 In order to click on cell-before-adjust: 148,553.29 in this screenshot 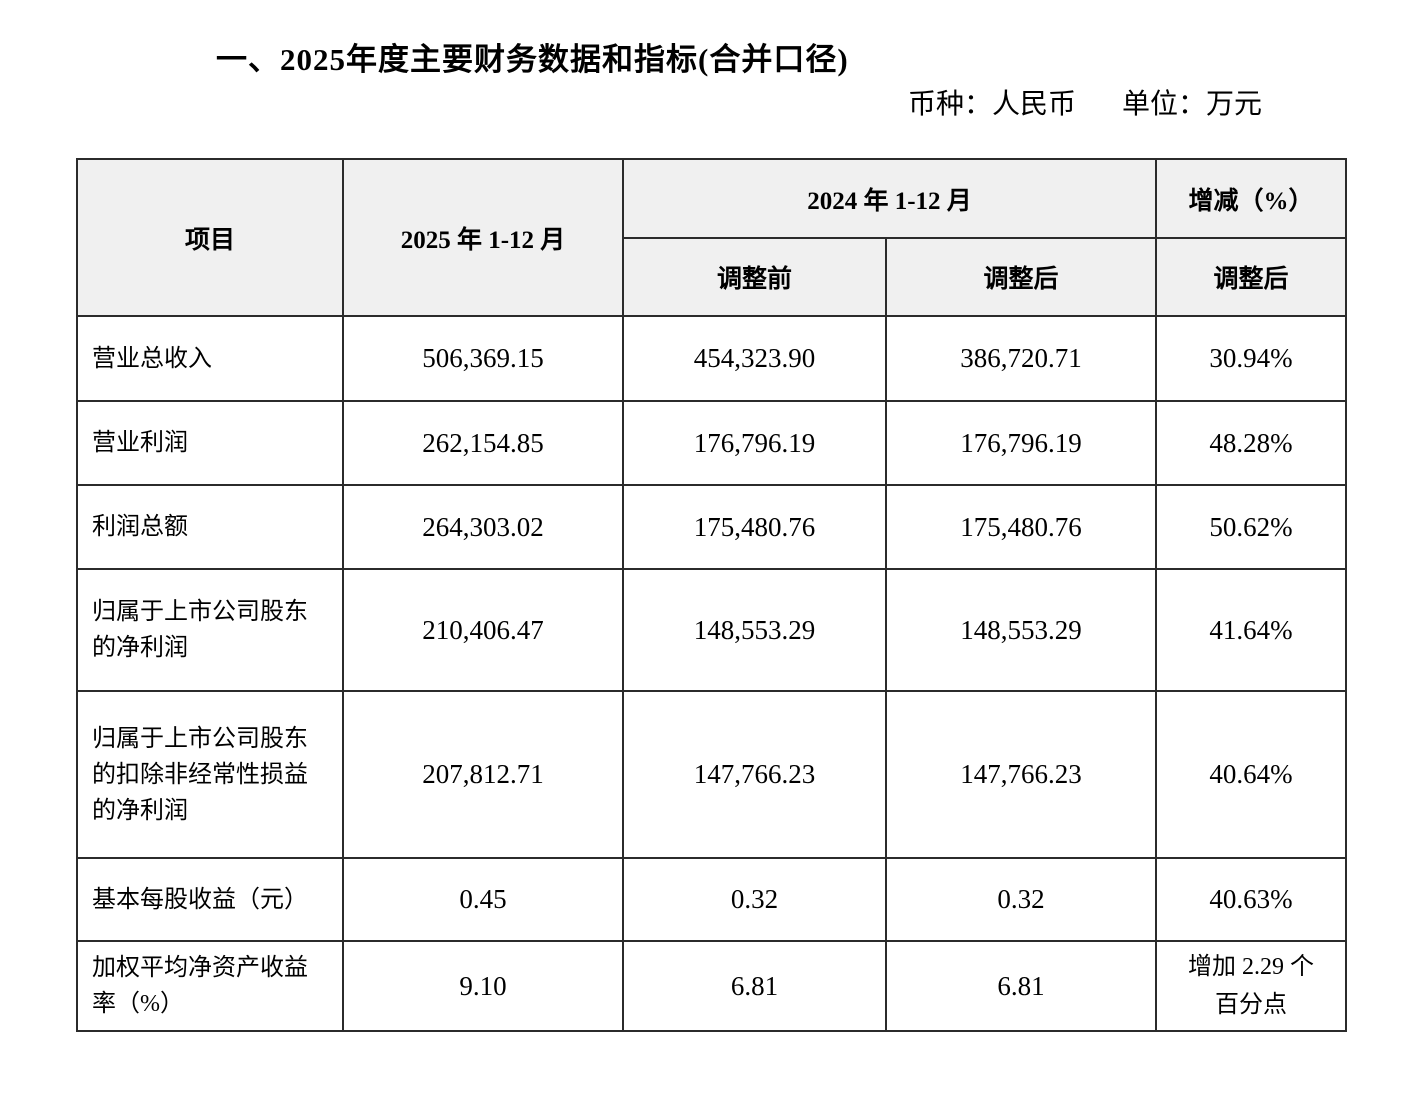, I will do `click(754, 630)`.